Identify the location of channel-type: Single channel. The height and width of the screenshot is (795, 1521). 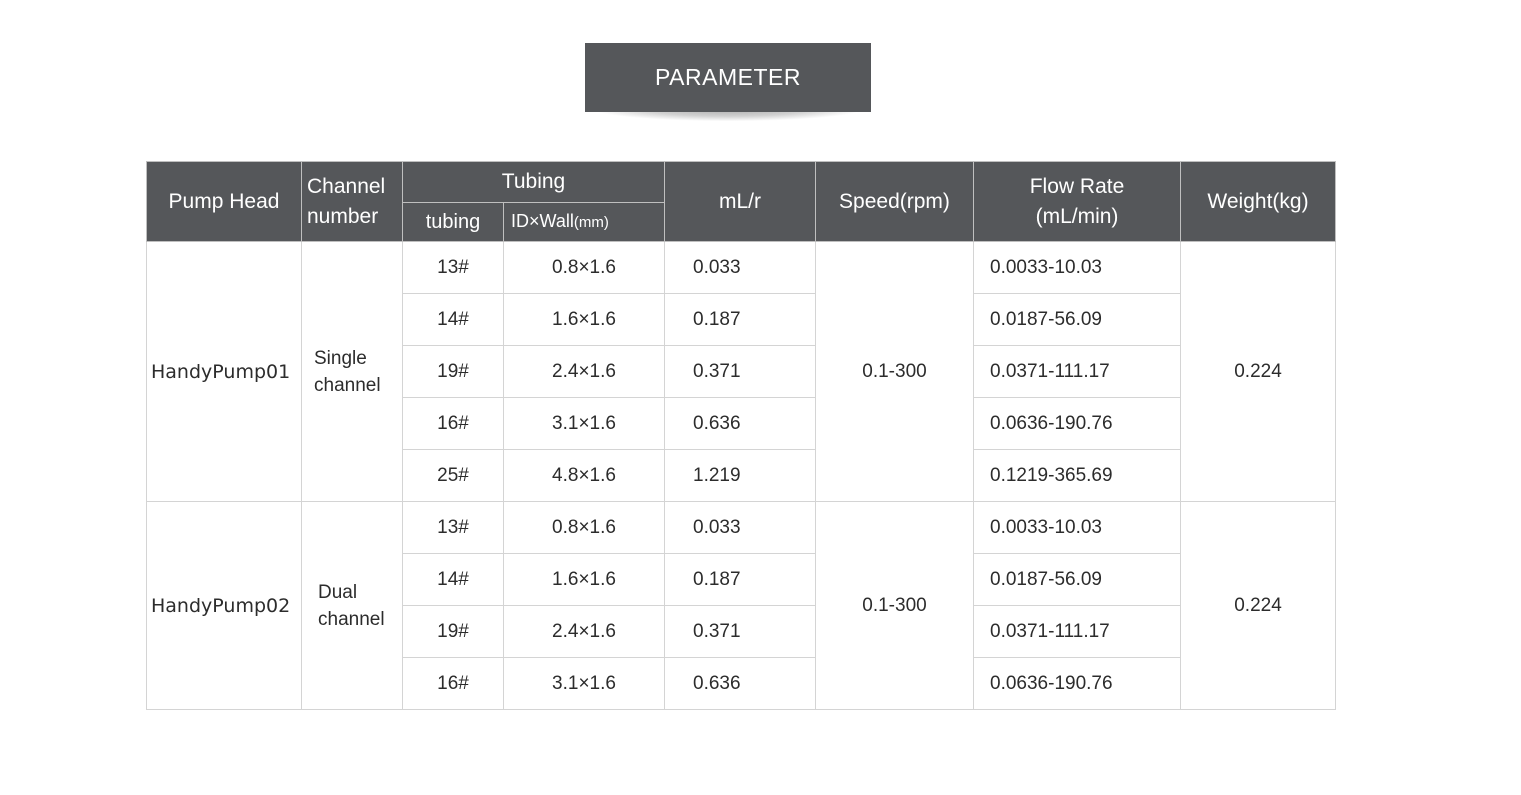
(352, 371).